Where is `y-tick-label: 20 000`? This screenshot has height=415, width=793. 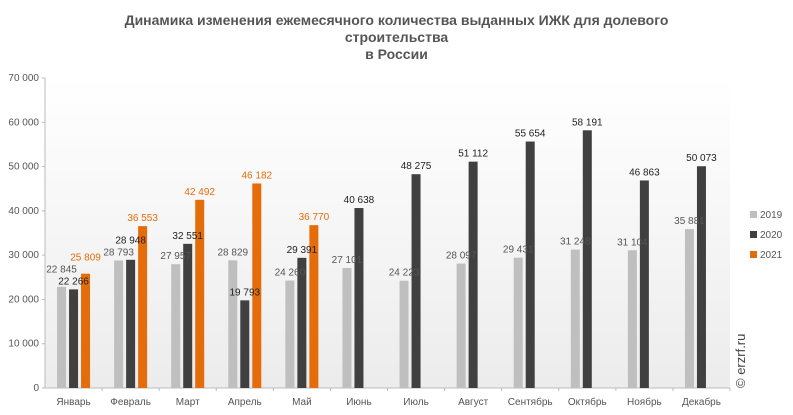 y-tick-label: 20 000 is located at coordinates (23, 299).